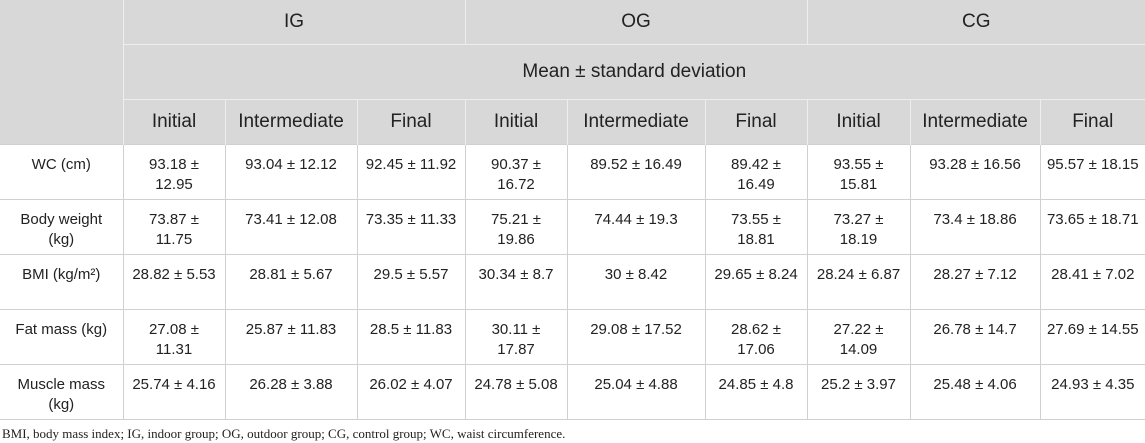 Image resolution: width=1145 pixels, height=443 pixels. Describe the element at coordinates (1092, 392) in the screenshot. I see `table-cell: 24.93 ± 4.35` at that location.